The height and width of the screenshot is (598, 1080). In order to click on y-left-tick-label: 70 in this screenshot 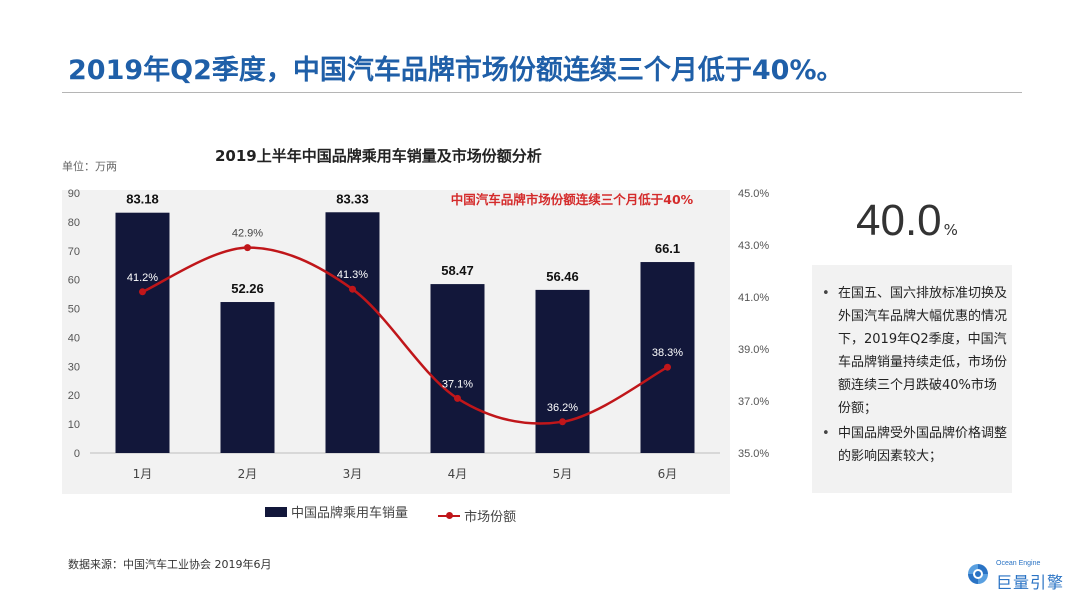, I will do `click(74, 252)`.